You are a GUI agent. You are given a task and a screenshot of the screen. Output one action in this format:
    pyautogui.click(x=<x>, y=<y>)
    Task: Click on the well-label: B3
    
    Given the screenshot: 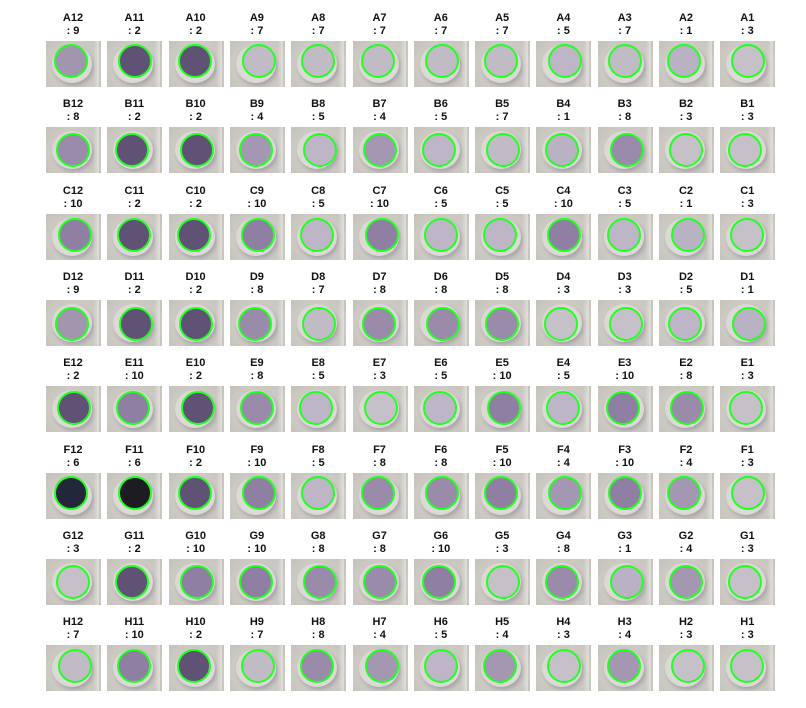 What is the action you would take?
    pyautogui.click(x=624, y=104)
    